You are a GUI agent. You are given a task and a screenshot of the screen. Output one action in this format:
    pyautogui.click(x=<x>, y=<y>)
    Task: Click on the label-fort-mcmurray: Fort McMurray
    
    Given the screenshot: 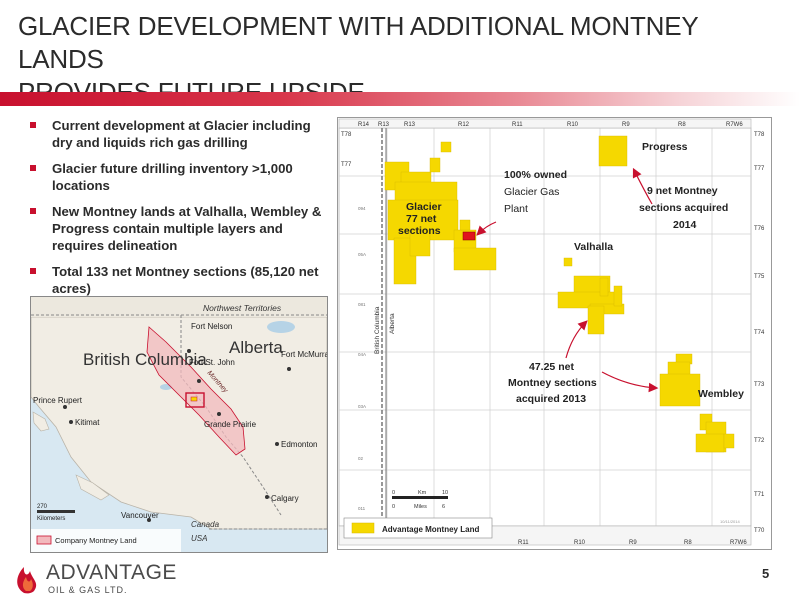 What is the action you would take?
    pyautogui.click(x=304, y=354)
    